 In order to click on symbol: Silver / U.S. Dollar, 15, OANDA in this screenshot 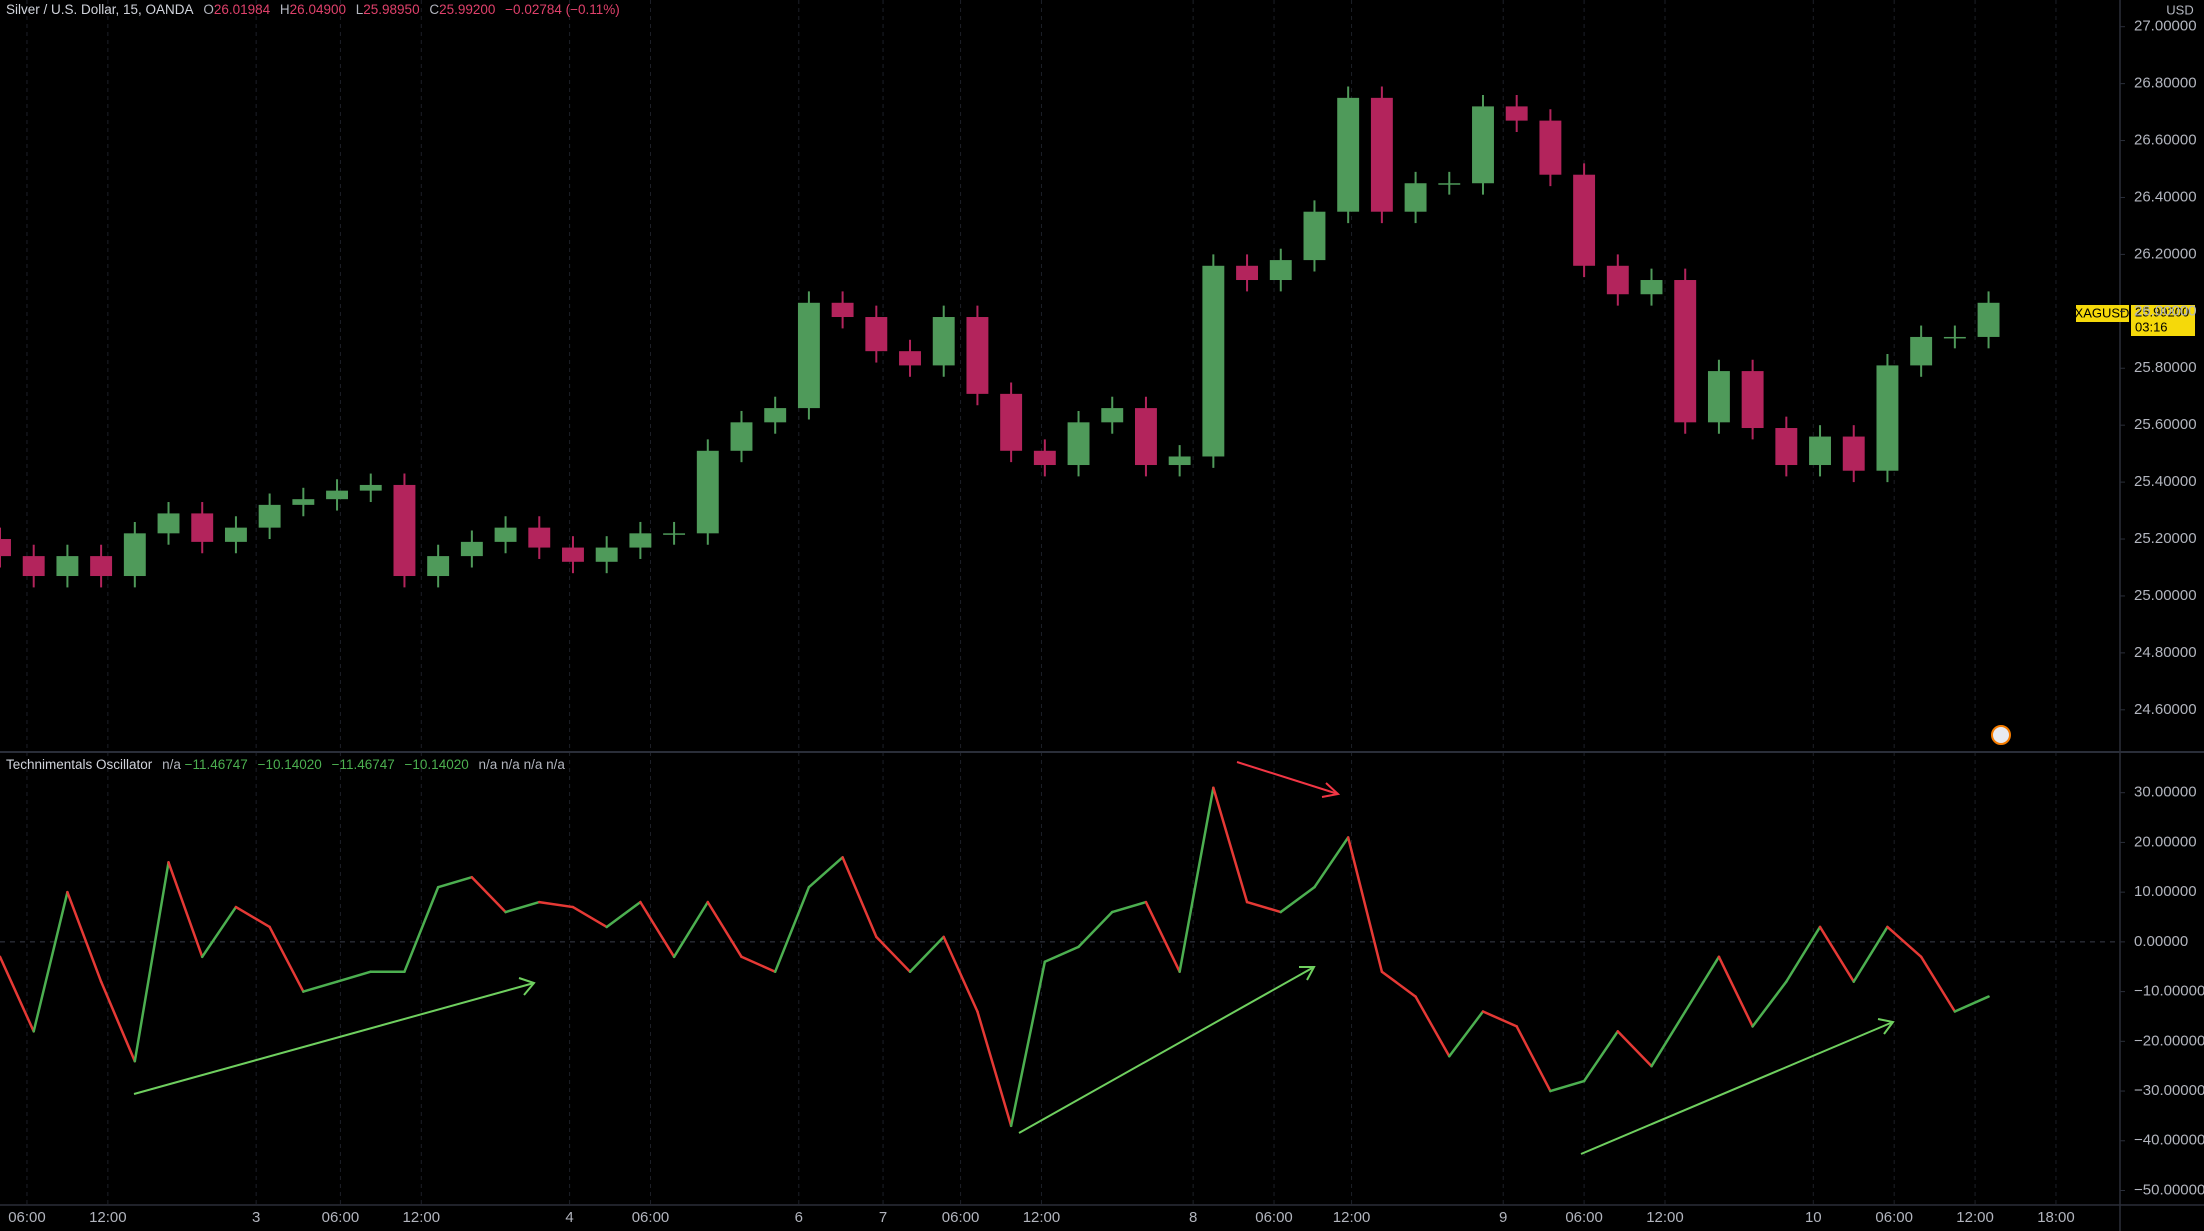, I will do `click(100, 9)`.